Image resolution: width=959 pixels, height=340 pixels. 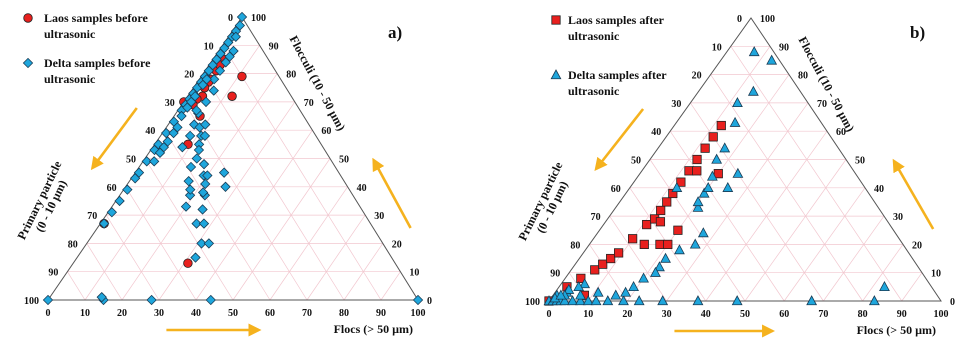 I want to click on direction-arrow-flocculi, so click(x=913, y=194).